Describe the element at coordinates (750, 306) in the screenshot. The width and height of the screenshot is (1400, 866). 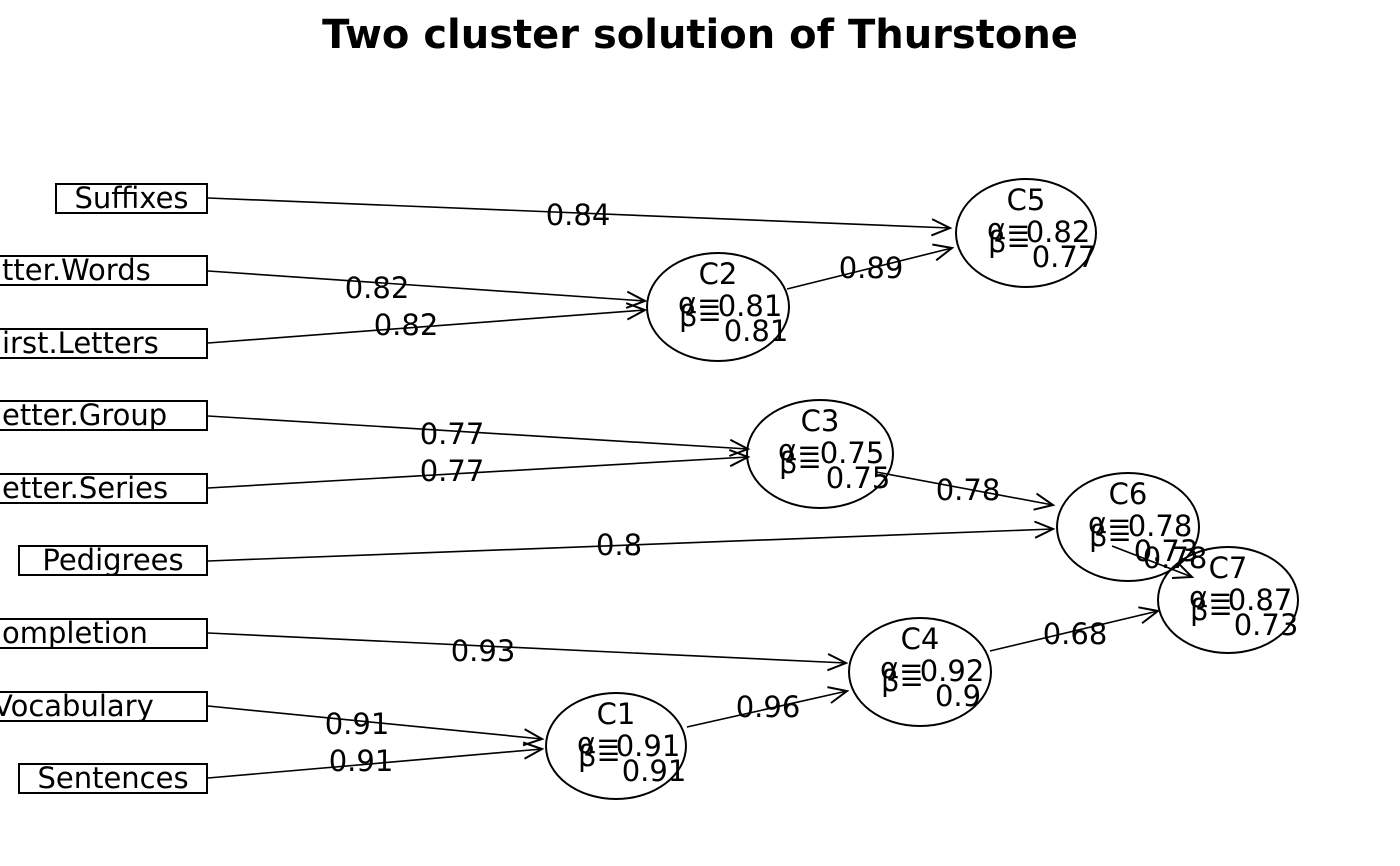
I see `alpha-value: 0.81` at that location.